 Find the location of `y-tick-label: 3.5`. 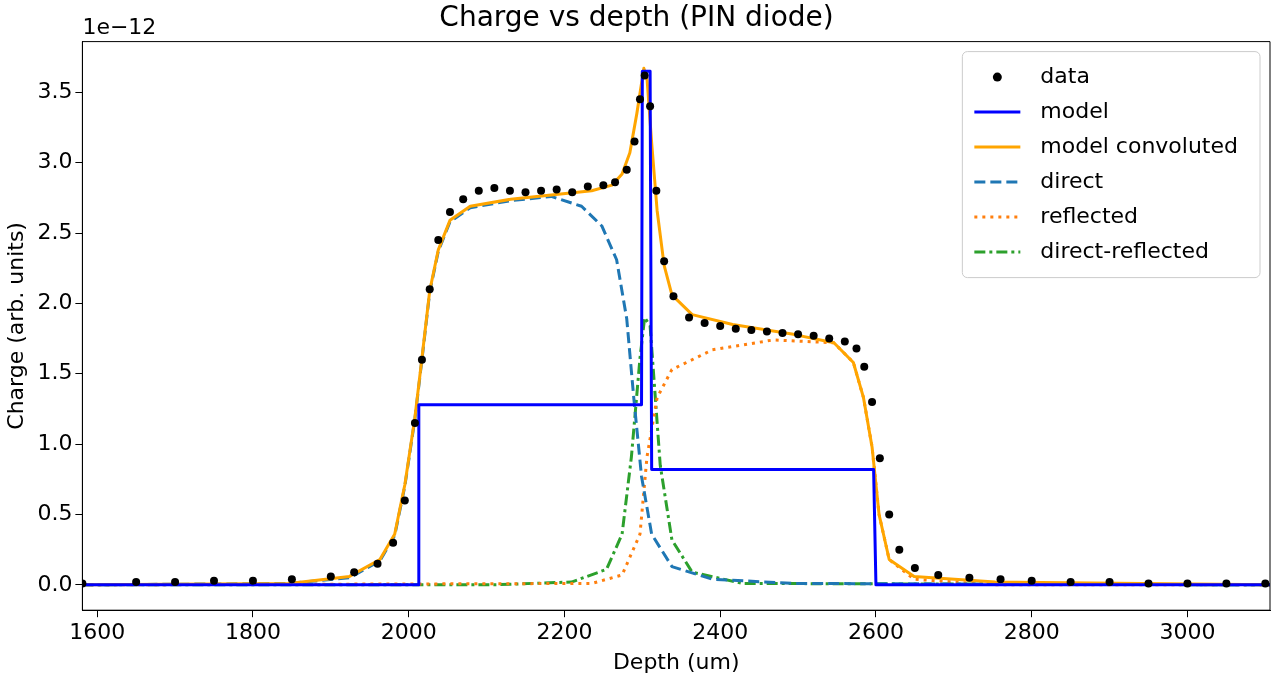

y-tick-label: 3.5 is located at coordinates (55, 90).